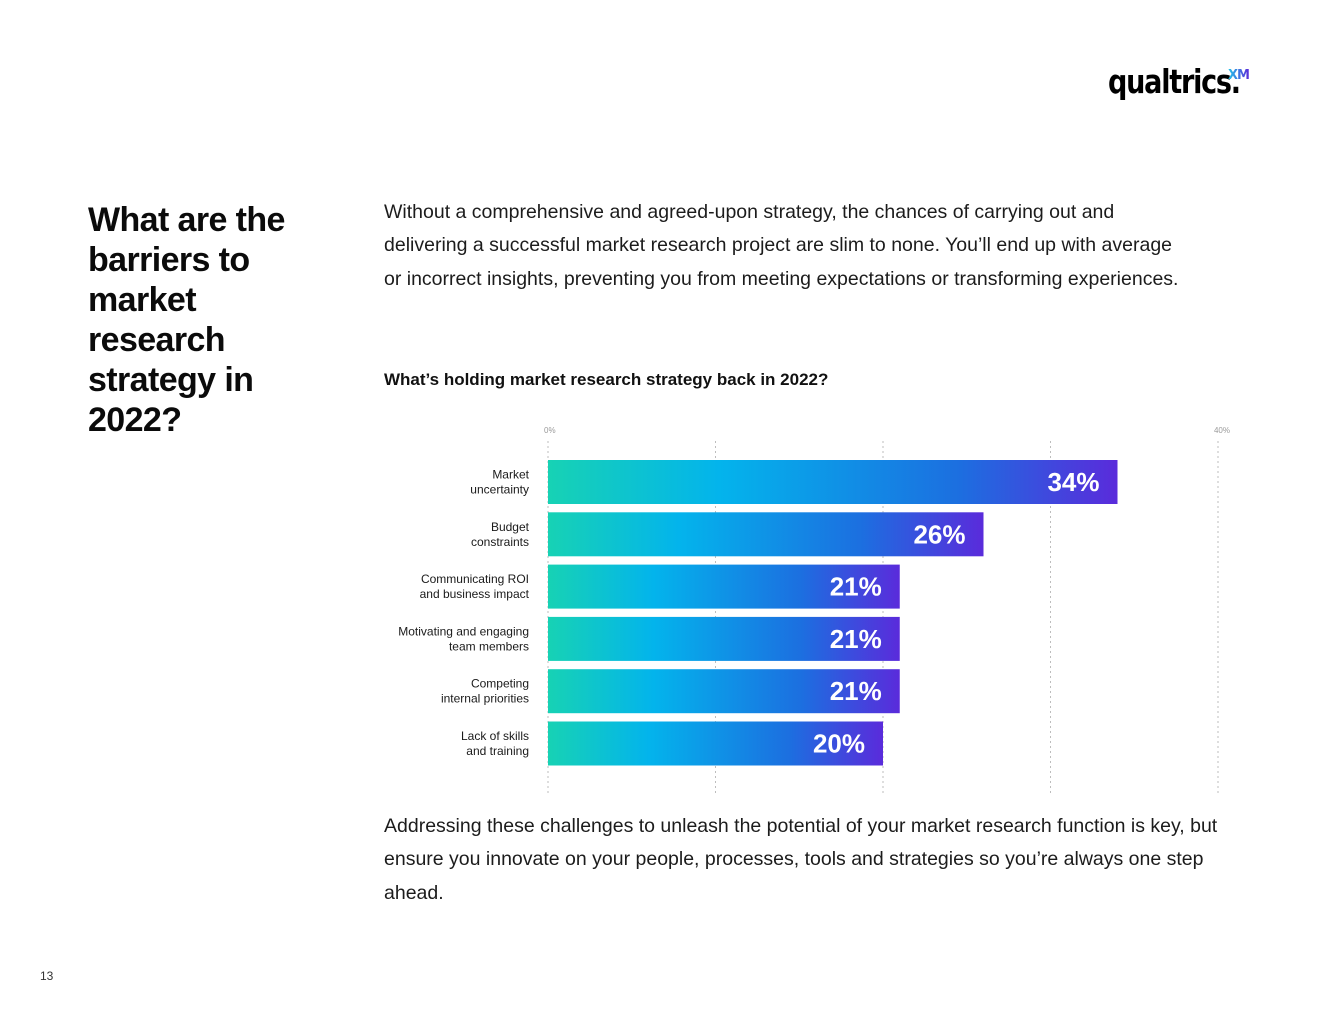 The width and height of the screenshot is (1320, 1020). I want to click on value-label: 20%, so click(839, 744).